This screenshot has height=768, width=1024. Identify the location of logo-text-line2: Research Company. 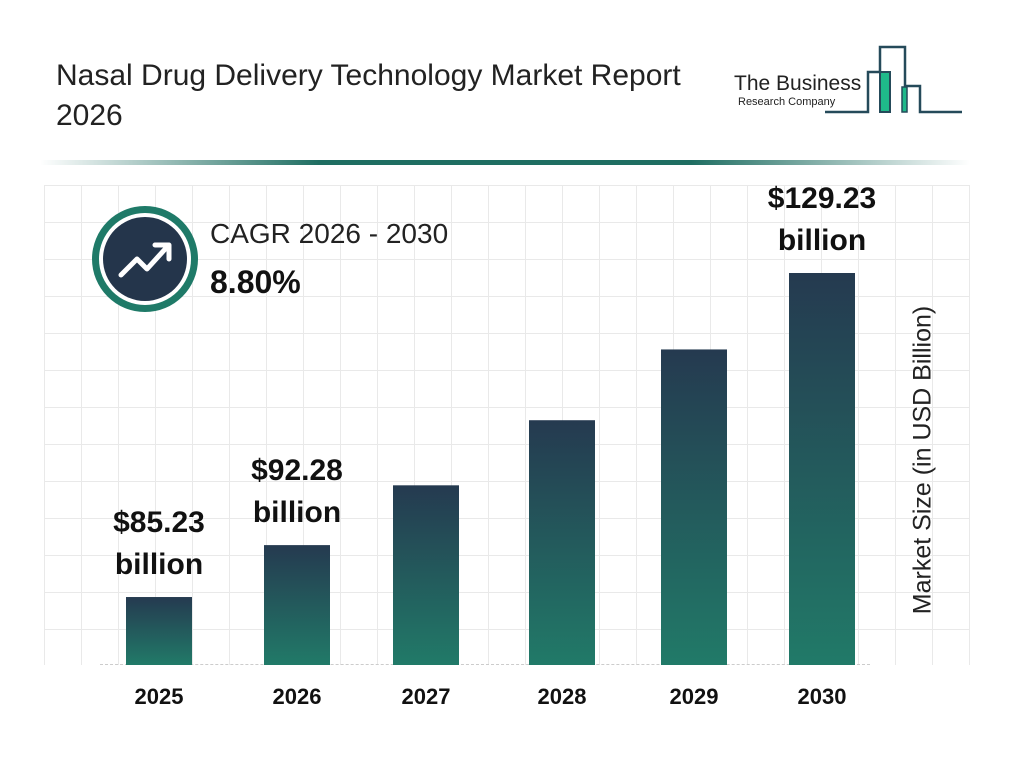
(787, 102).